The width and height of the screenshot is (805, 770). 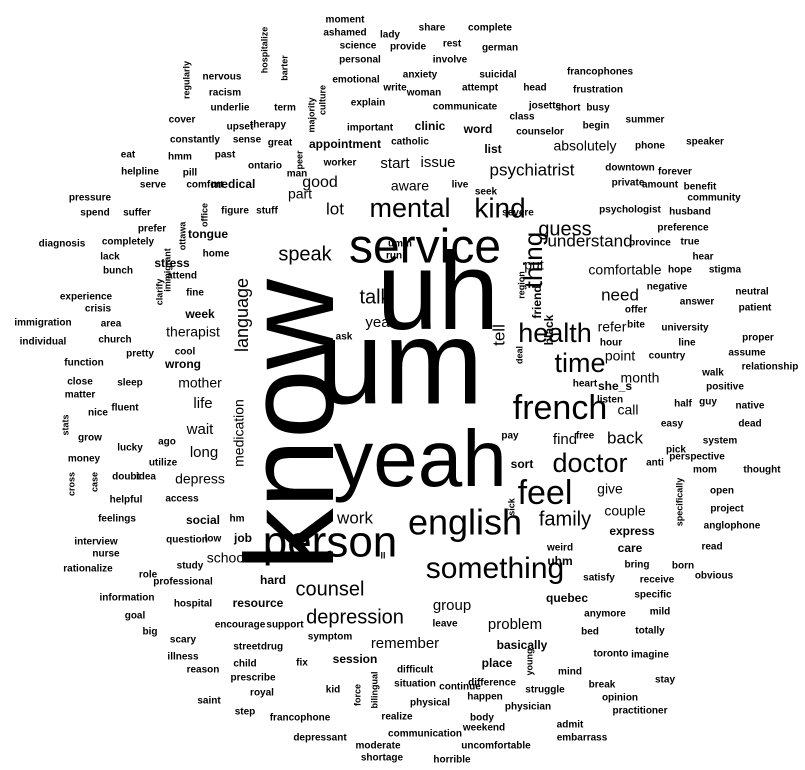 What do you see at coordinates (598, 90) in the screenshot?
I see `word: frustration` at bounding box center [598, 90].